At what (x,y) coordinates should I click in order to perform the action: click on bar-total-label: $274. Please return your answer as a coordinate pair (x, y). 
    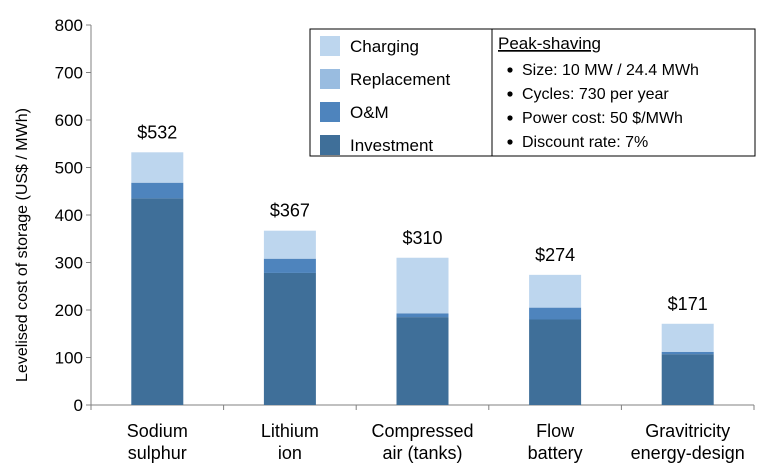
    Looking at the image, I should click on (555, 255).